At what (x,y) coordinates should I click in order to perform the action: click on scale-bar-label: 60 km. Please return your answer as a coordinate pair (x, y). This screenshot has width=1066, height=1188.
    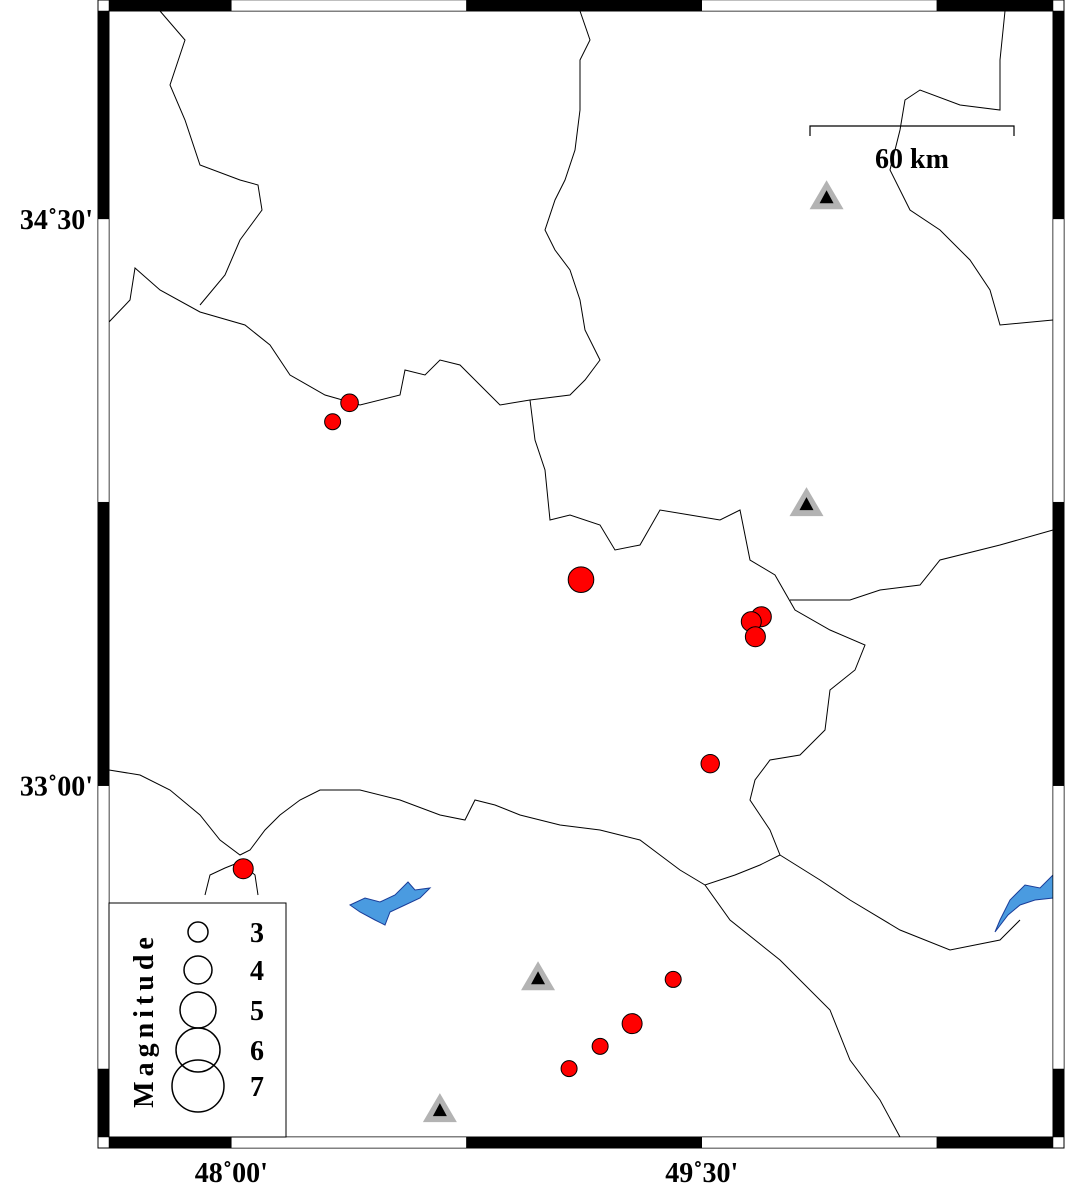
    Looking at the image, I should click on (912, 159).